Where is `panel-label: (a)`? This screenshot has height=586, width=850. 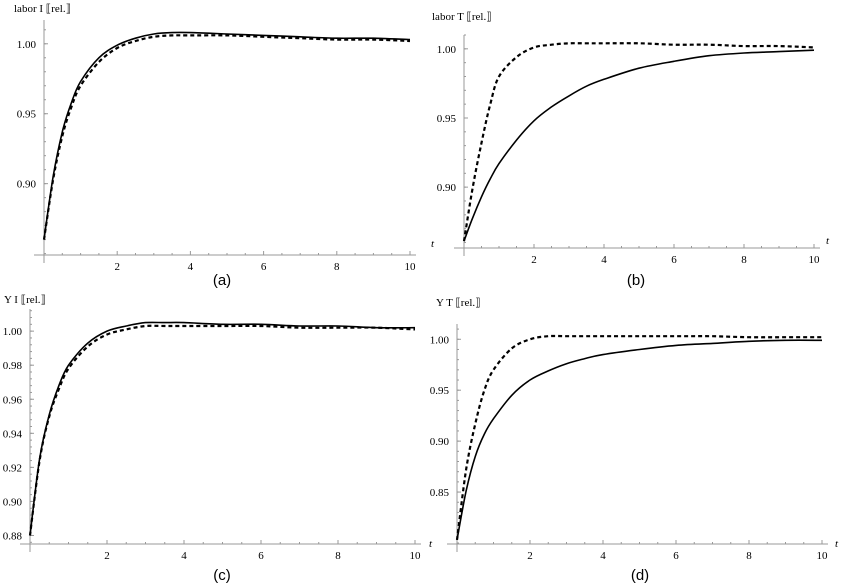 panel-label: (a) is located at coordinates (222, 280).